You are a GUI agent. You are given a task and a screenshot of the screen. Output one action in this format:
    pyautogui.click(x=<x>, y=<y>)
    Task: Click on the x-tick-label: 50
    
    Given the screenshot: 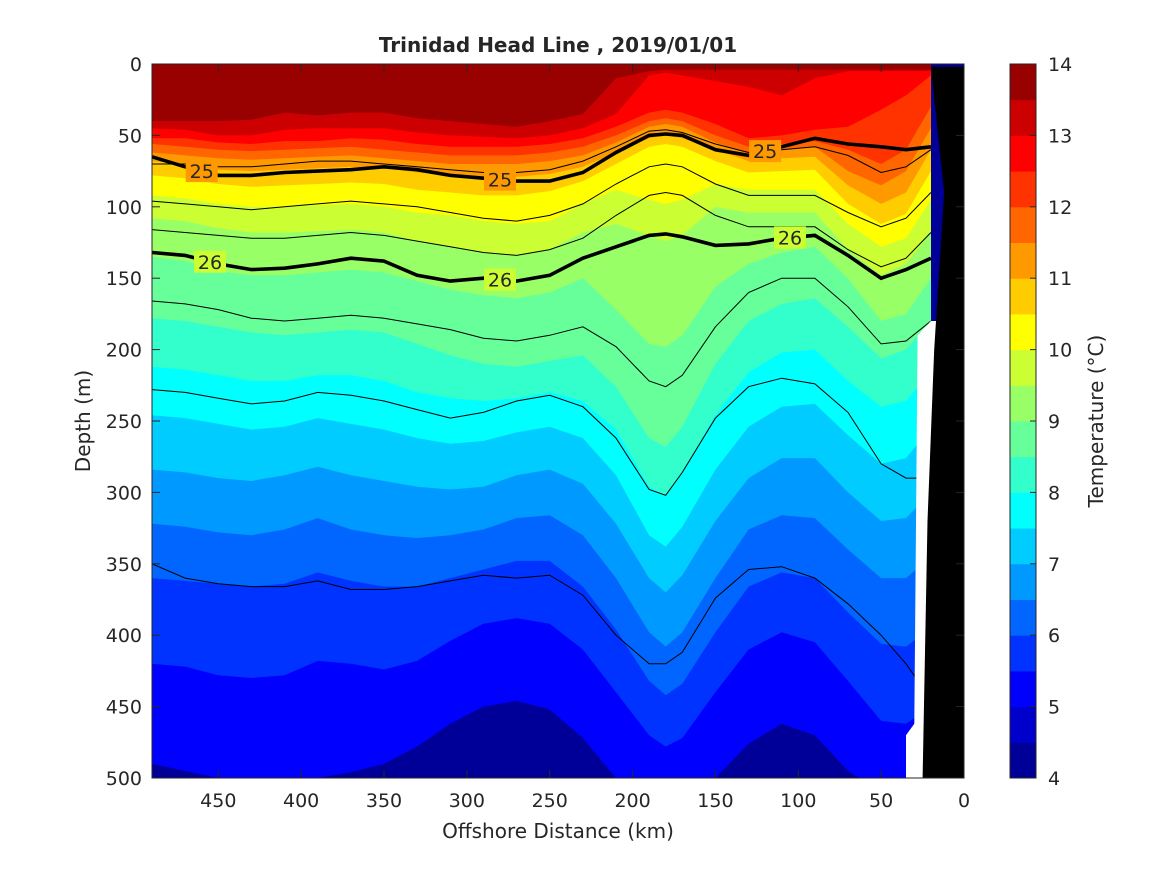 What is the action you would take?
    pyautogui.click(x=881, y=801)
    